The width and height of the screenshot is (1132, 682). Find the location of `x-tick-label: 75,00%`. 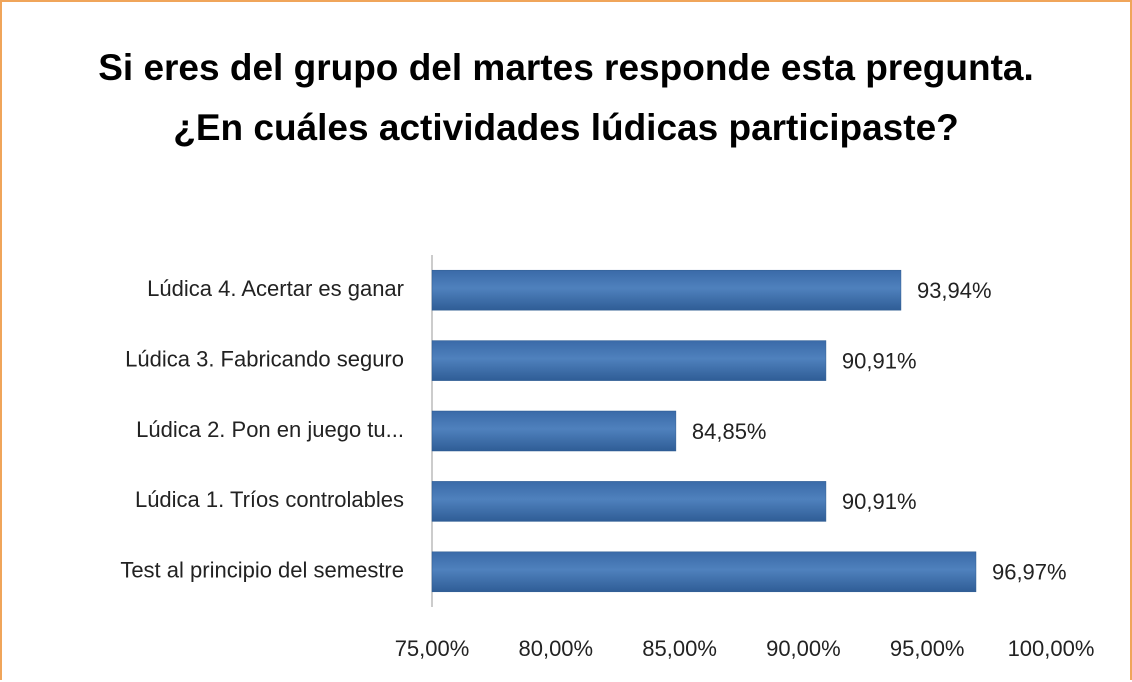

x-tick-label: 75,00% is located at coordinates (432, 648).